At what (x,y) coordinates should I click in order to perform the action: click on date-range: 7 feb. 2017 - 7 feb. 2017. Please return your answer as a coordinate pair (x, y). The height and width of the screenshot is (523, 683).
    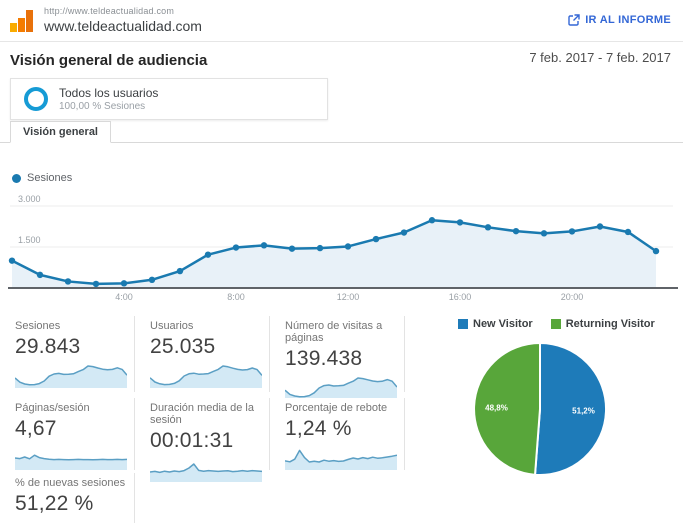
    Looking at the image, I should click on (600, 57).